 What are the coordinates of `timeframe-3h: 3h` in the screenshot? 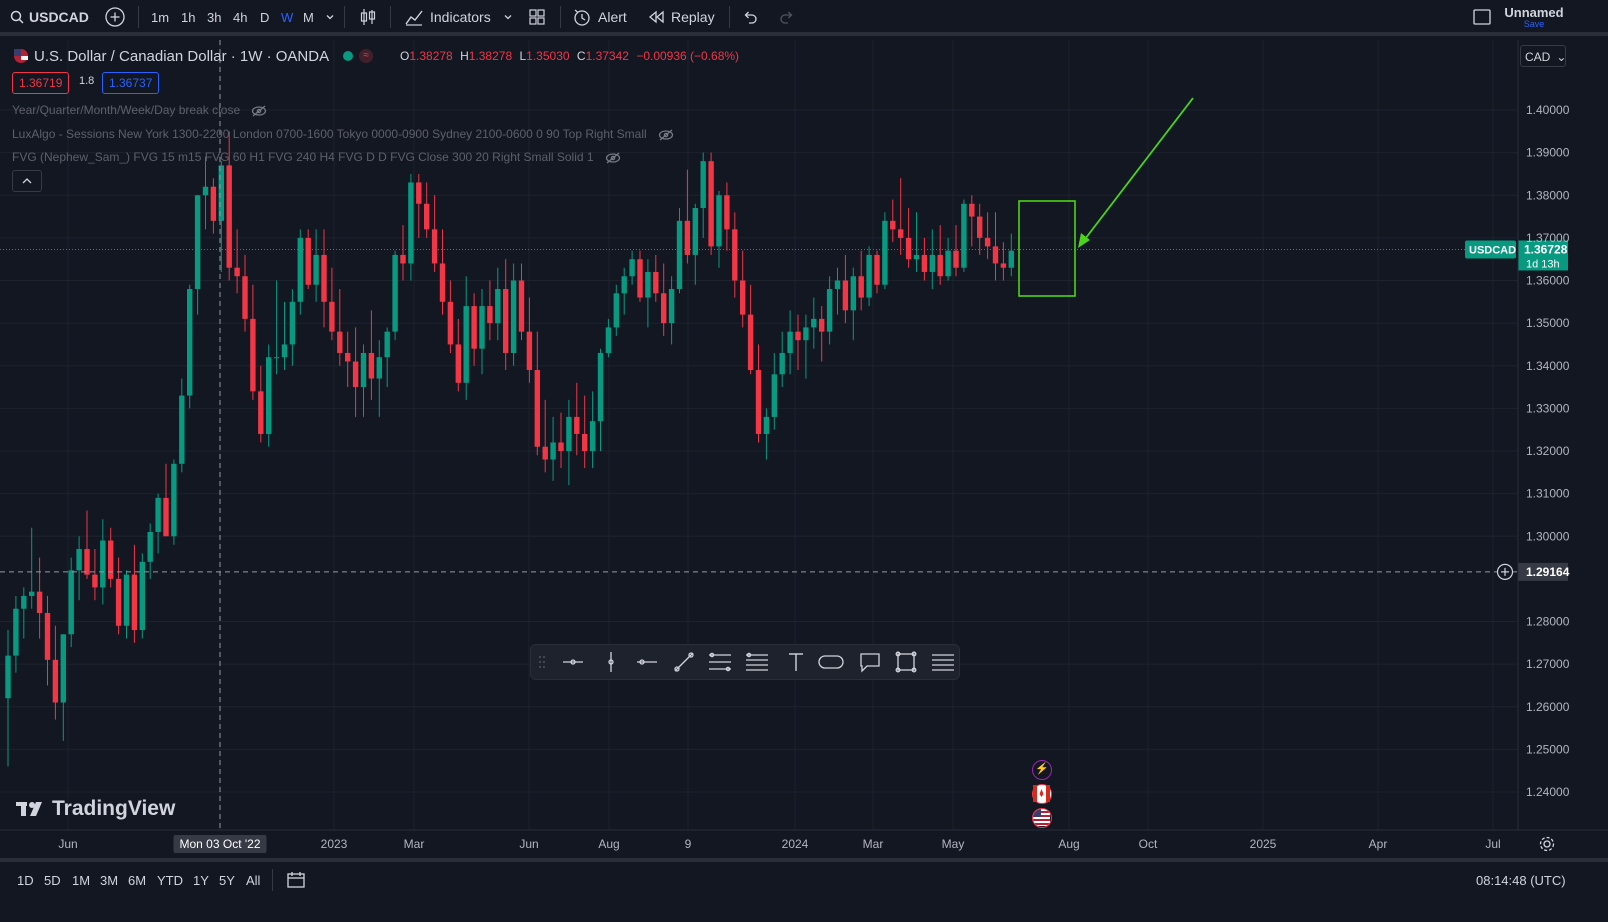 It's located at (214, 17).